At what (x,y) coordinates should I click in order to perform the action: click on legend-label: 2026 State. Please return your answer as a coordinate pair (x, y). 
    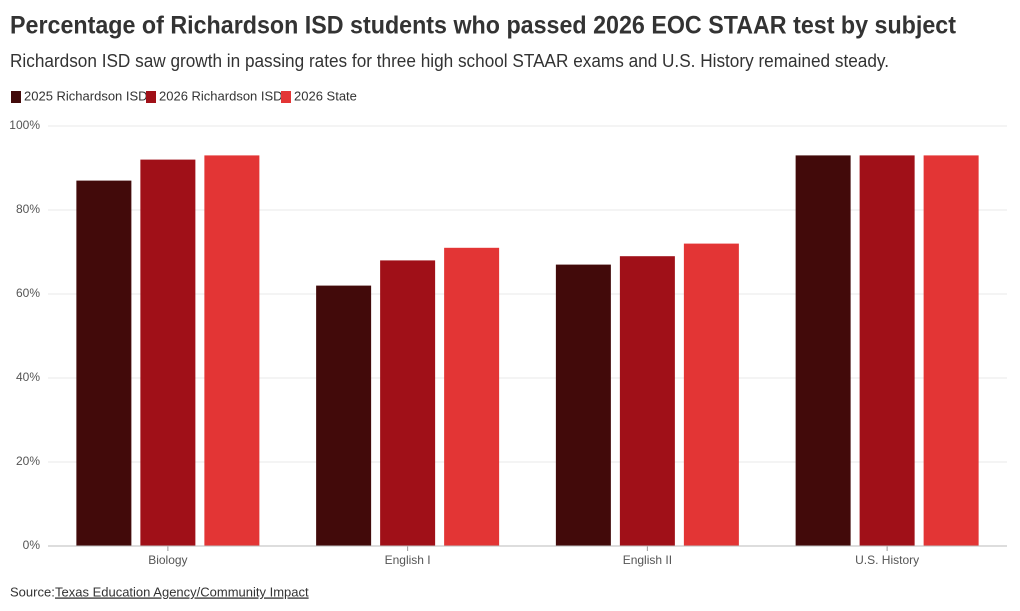
    Looking at the image, I should click on (325, 95).